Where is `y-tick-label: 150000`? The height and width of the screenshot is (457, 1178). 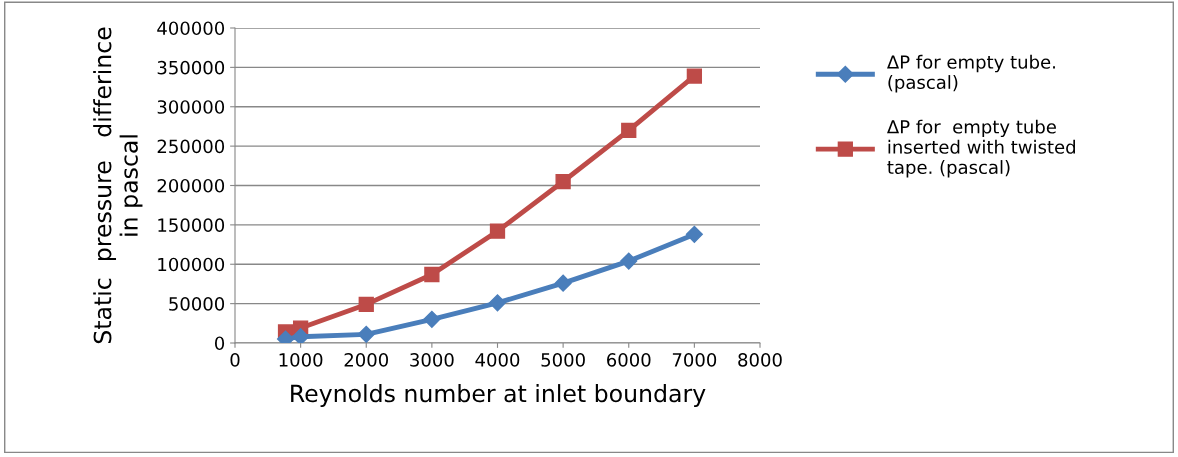
y-tick-label: 150000 is located at coordinates (191, 225).